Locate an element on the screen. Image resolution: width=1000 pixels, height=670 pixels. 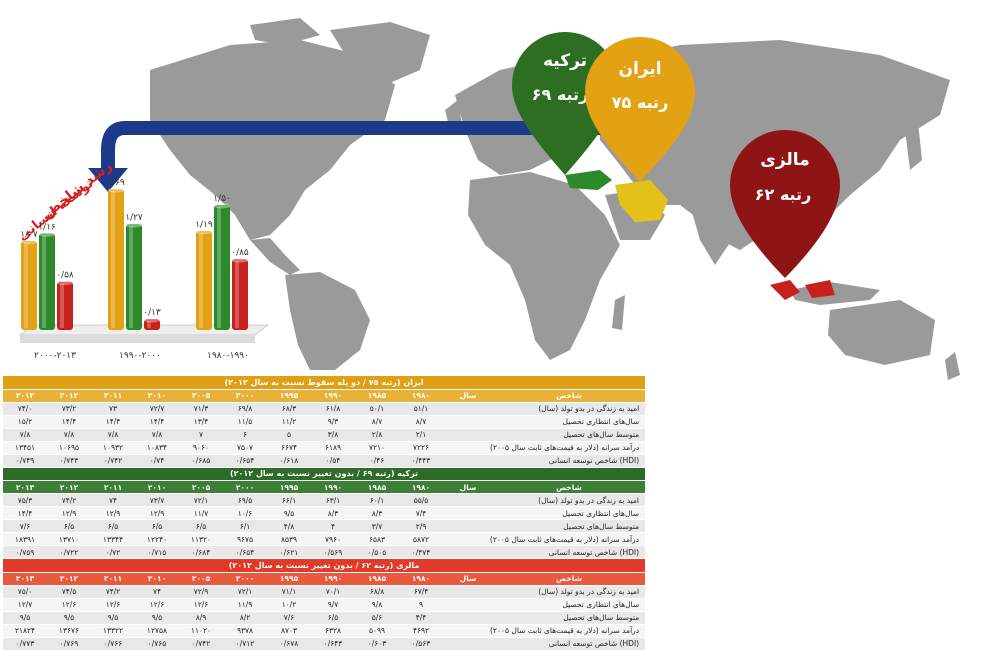
table-cell: ۶۹/۸ is located at coordinates (245, 409).